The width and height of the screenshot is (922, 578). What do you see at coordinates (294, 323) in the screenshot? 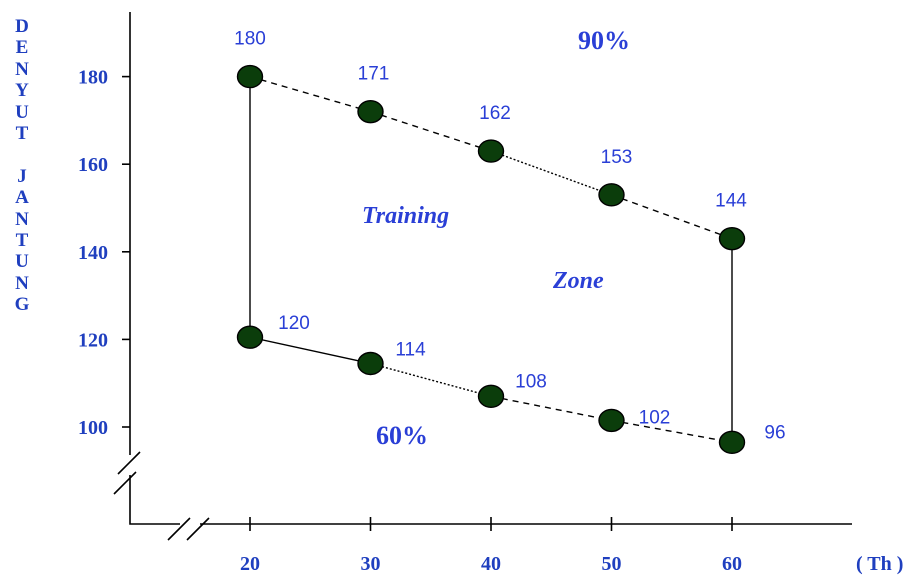
I see `lower-data-label: 120` at bounding box center [294, 323].